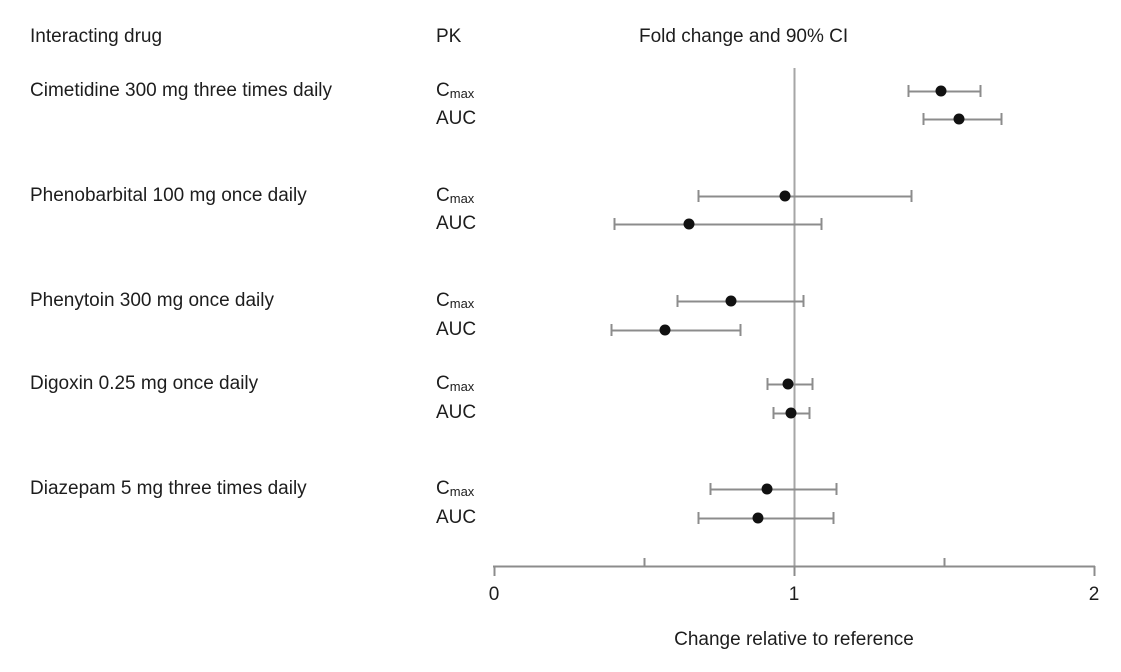 The height and width of the screenshot is (672, 1121). I want to click on x-axis-tick-label-2: 2, so click(1094, 594).